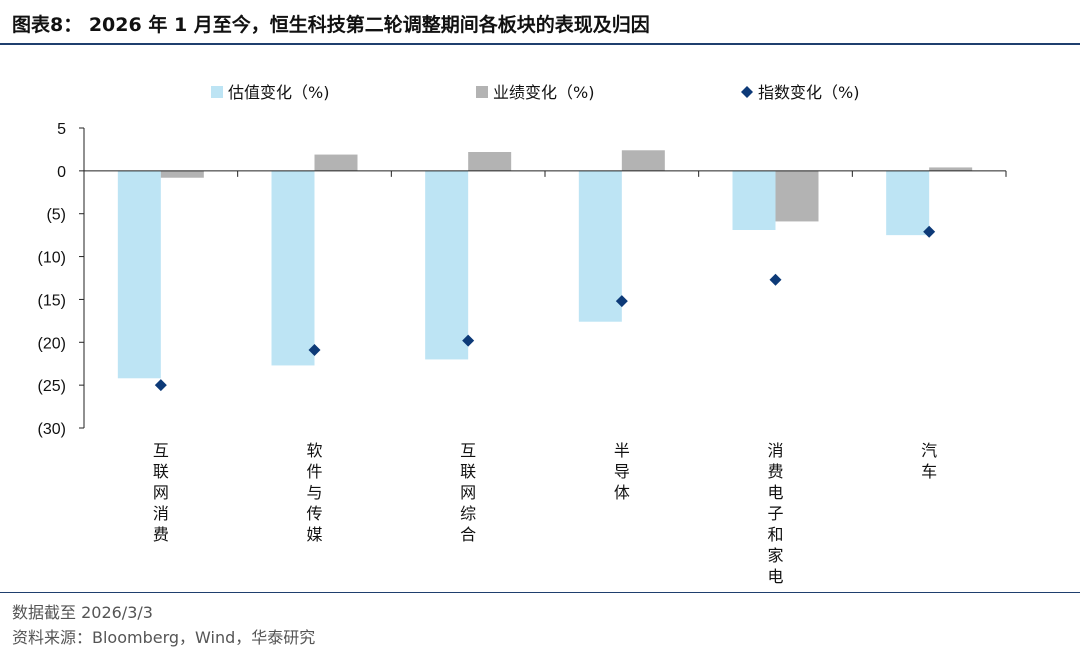 This screenshot has height=652, width=1080. Describe the element at coordinates (56, 215) in the screenshot. I see `y-tick-label: (5)` at that location.